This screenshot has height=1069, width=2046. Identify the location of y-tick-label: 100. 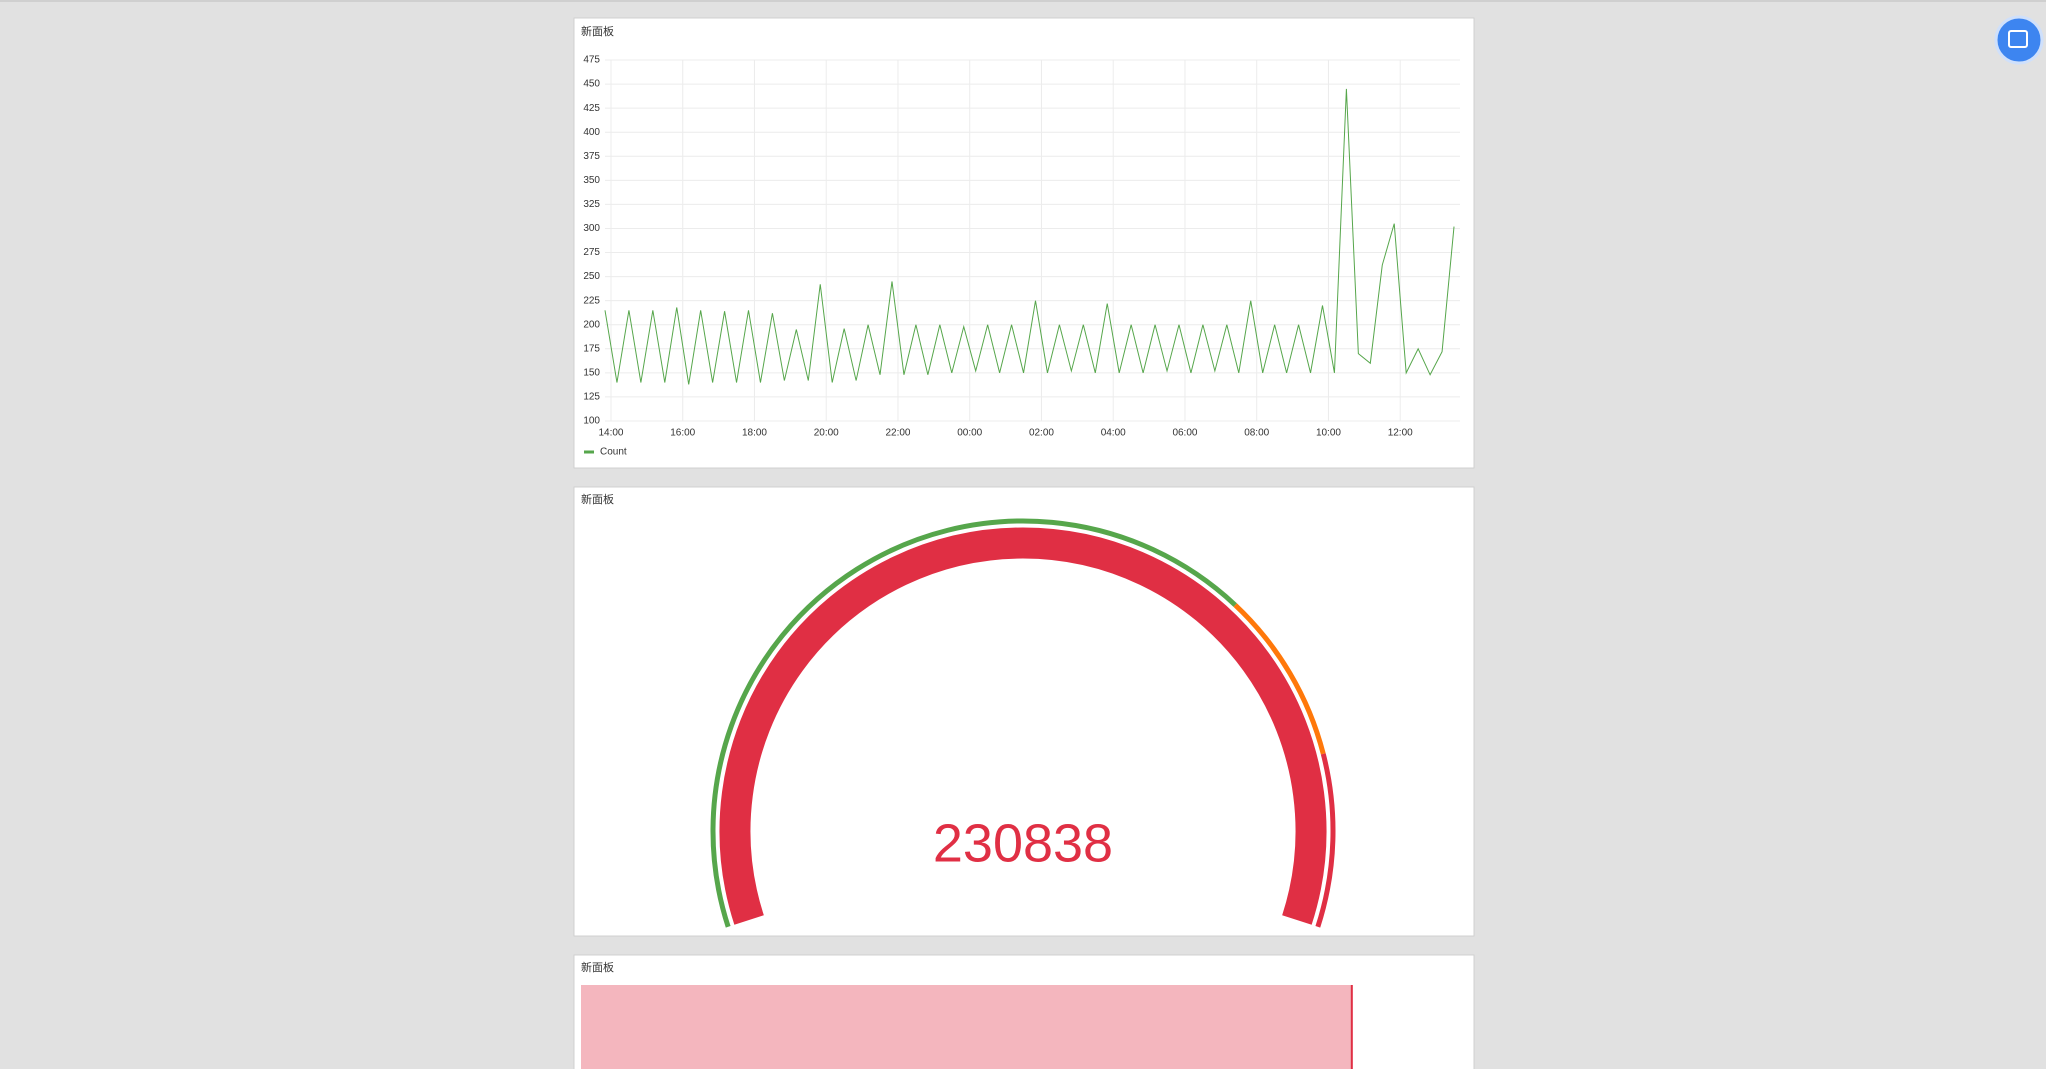
(591, 421).